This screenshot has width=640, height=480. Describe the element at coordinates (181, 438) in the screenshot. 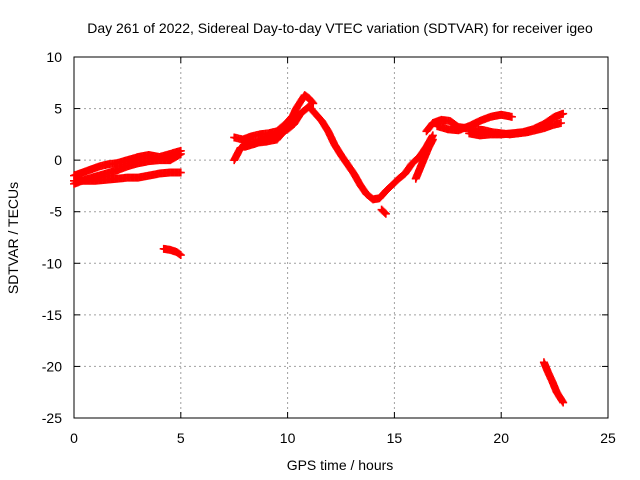

I see `x-tick-label: 5` at that location.